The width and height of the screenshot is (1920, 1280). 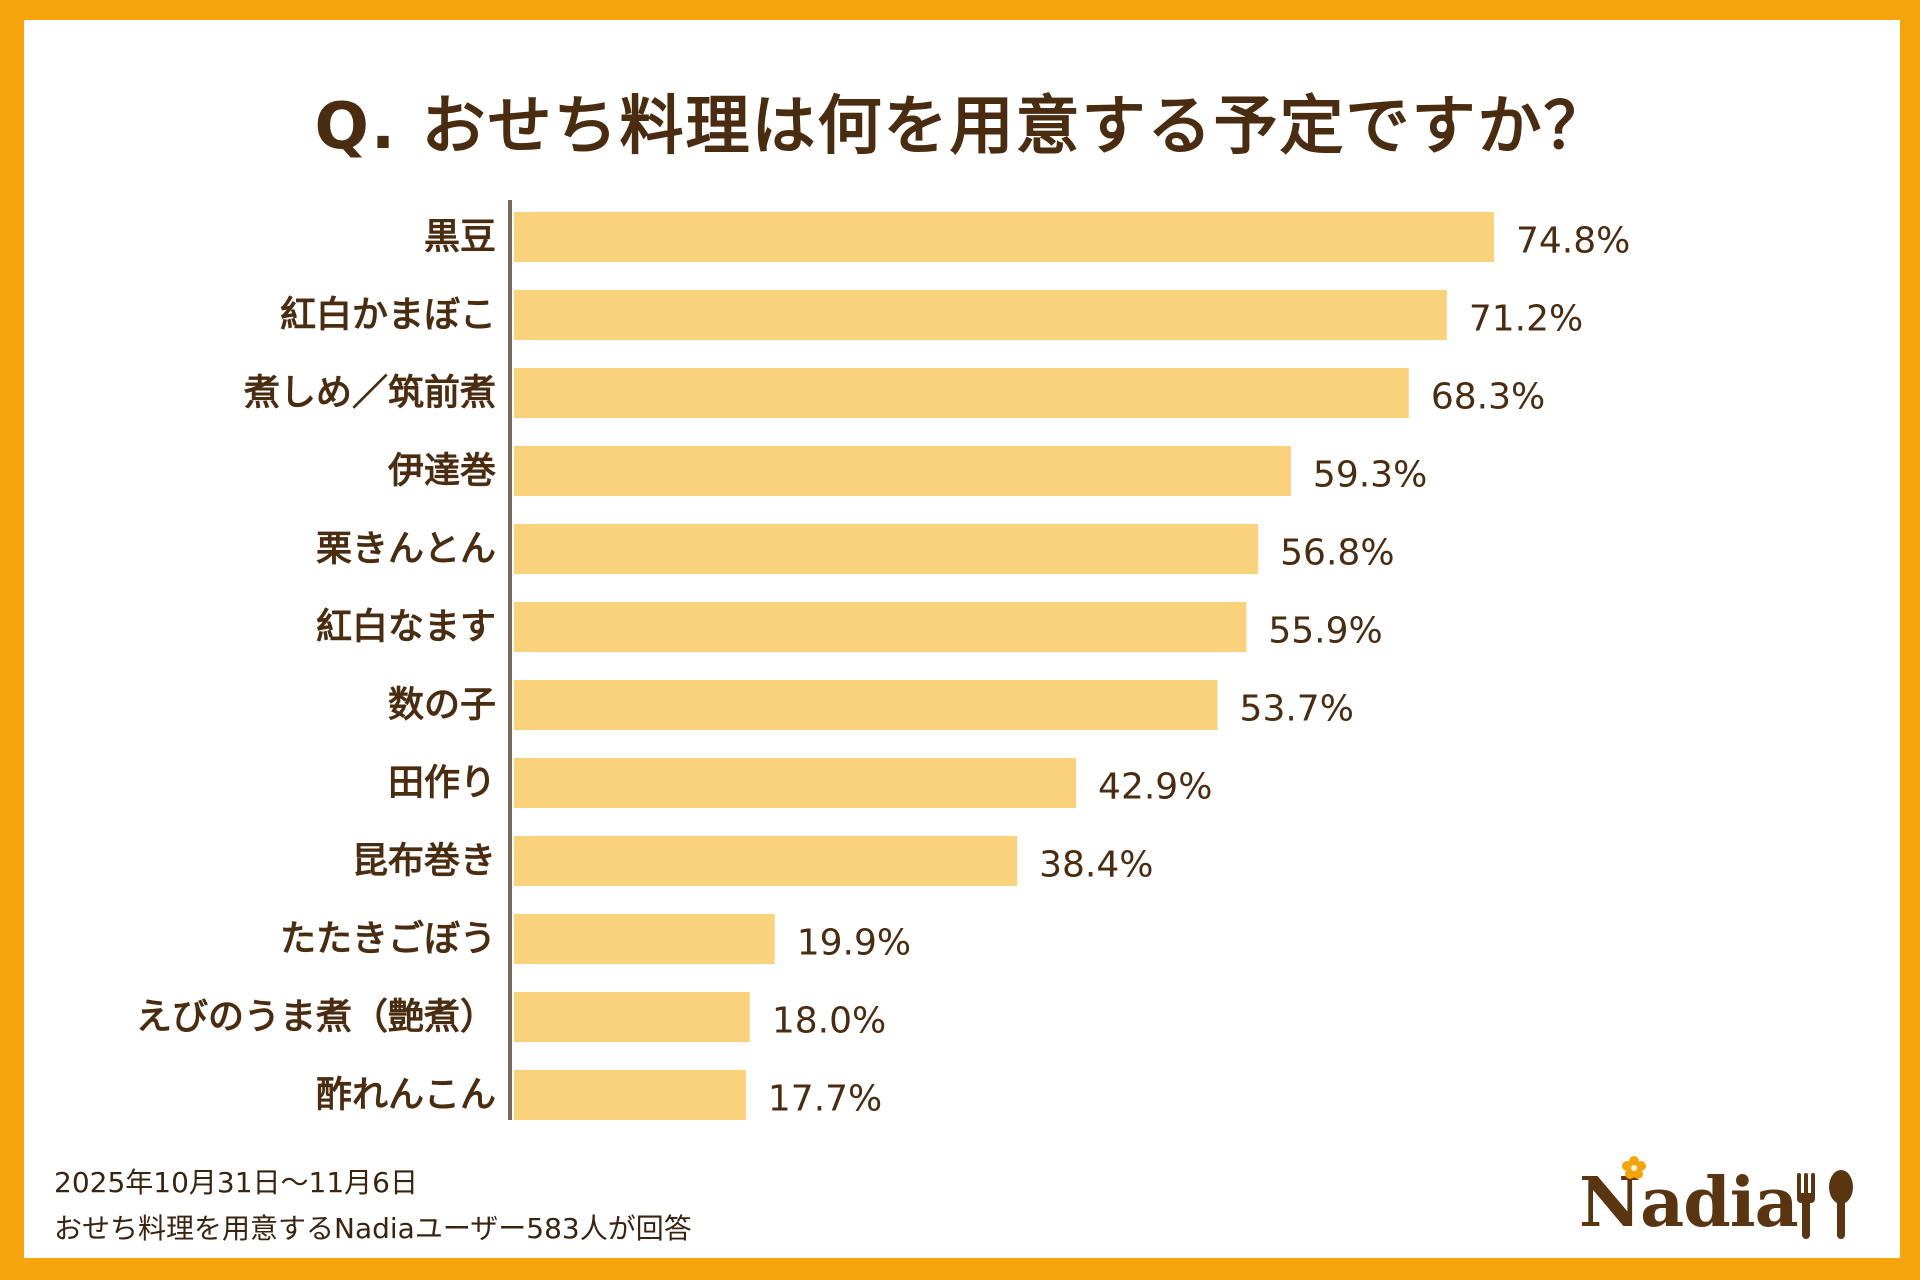 I want to click on category-label: 黒豆, so click(x=460, y=237).